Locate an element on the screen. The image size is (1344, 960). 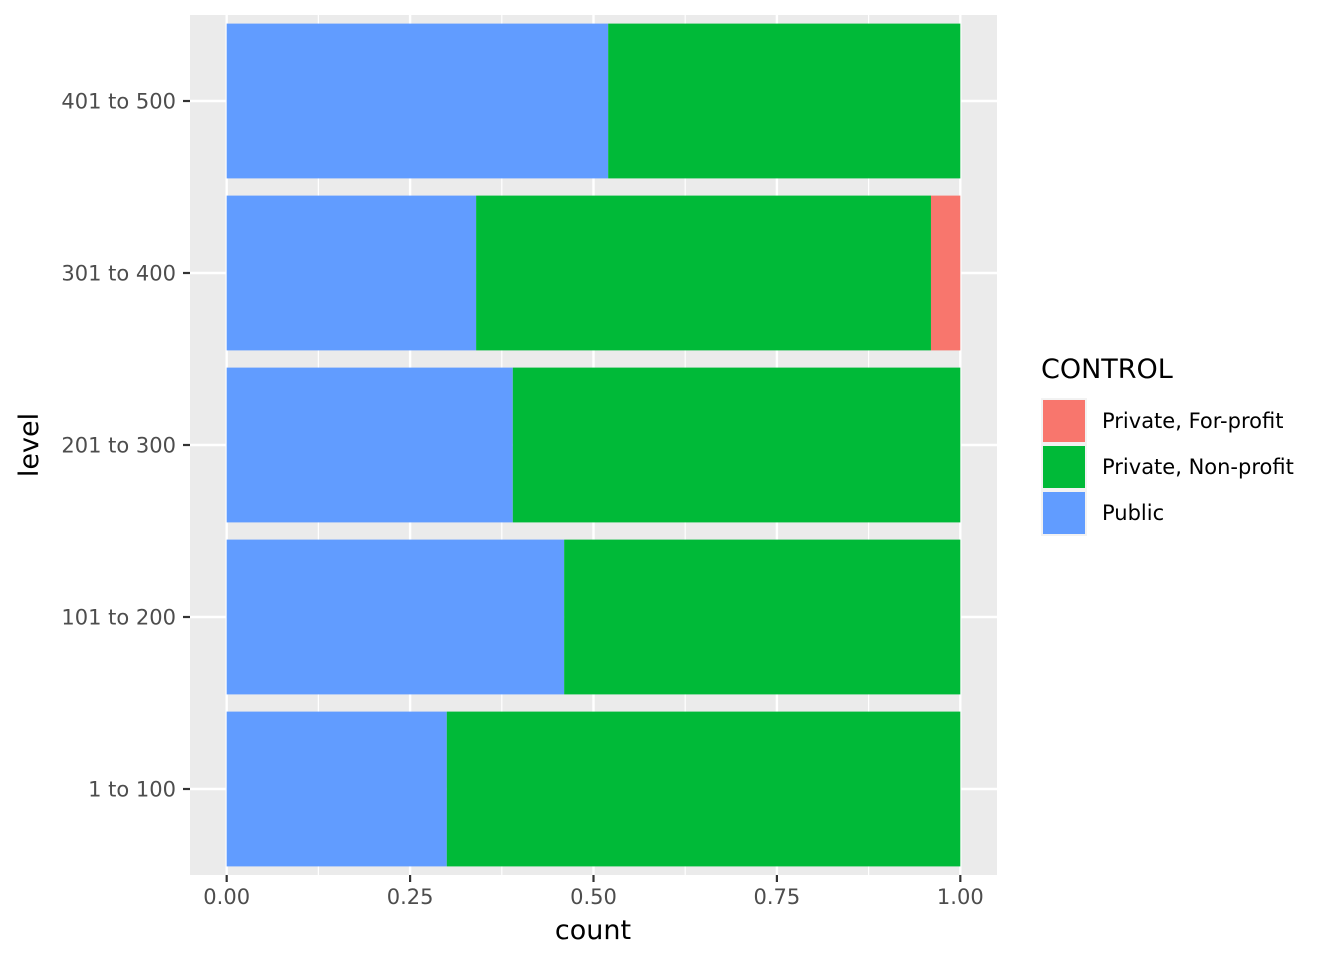
legend-label: Public is located at coordinates (1133, 513).